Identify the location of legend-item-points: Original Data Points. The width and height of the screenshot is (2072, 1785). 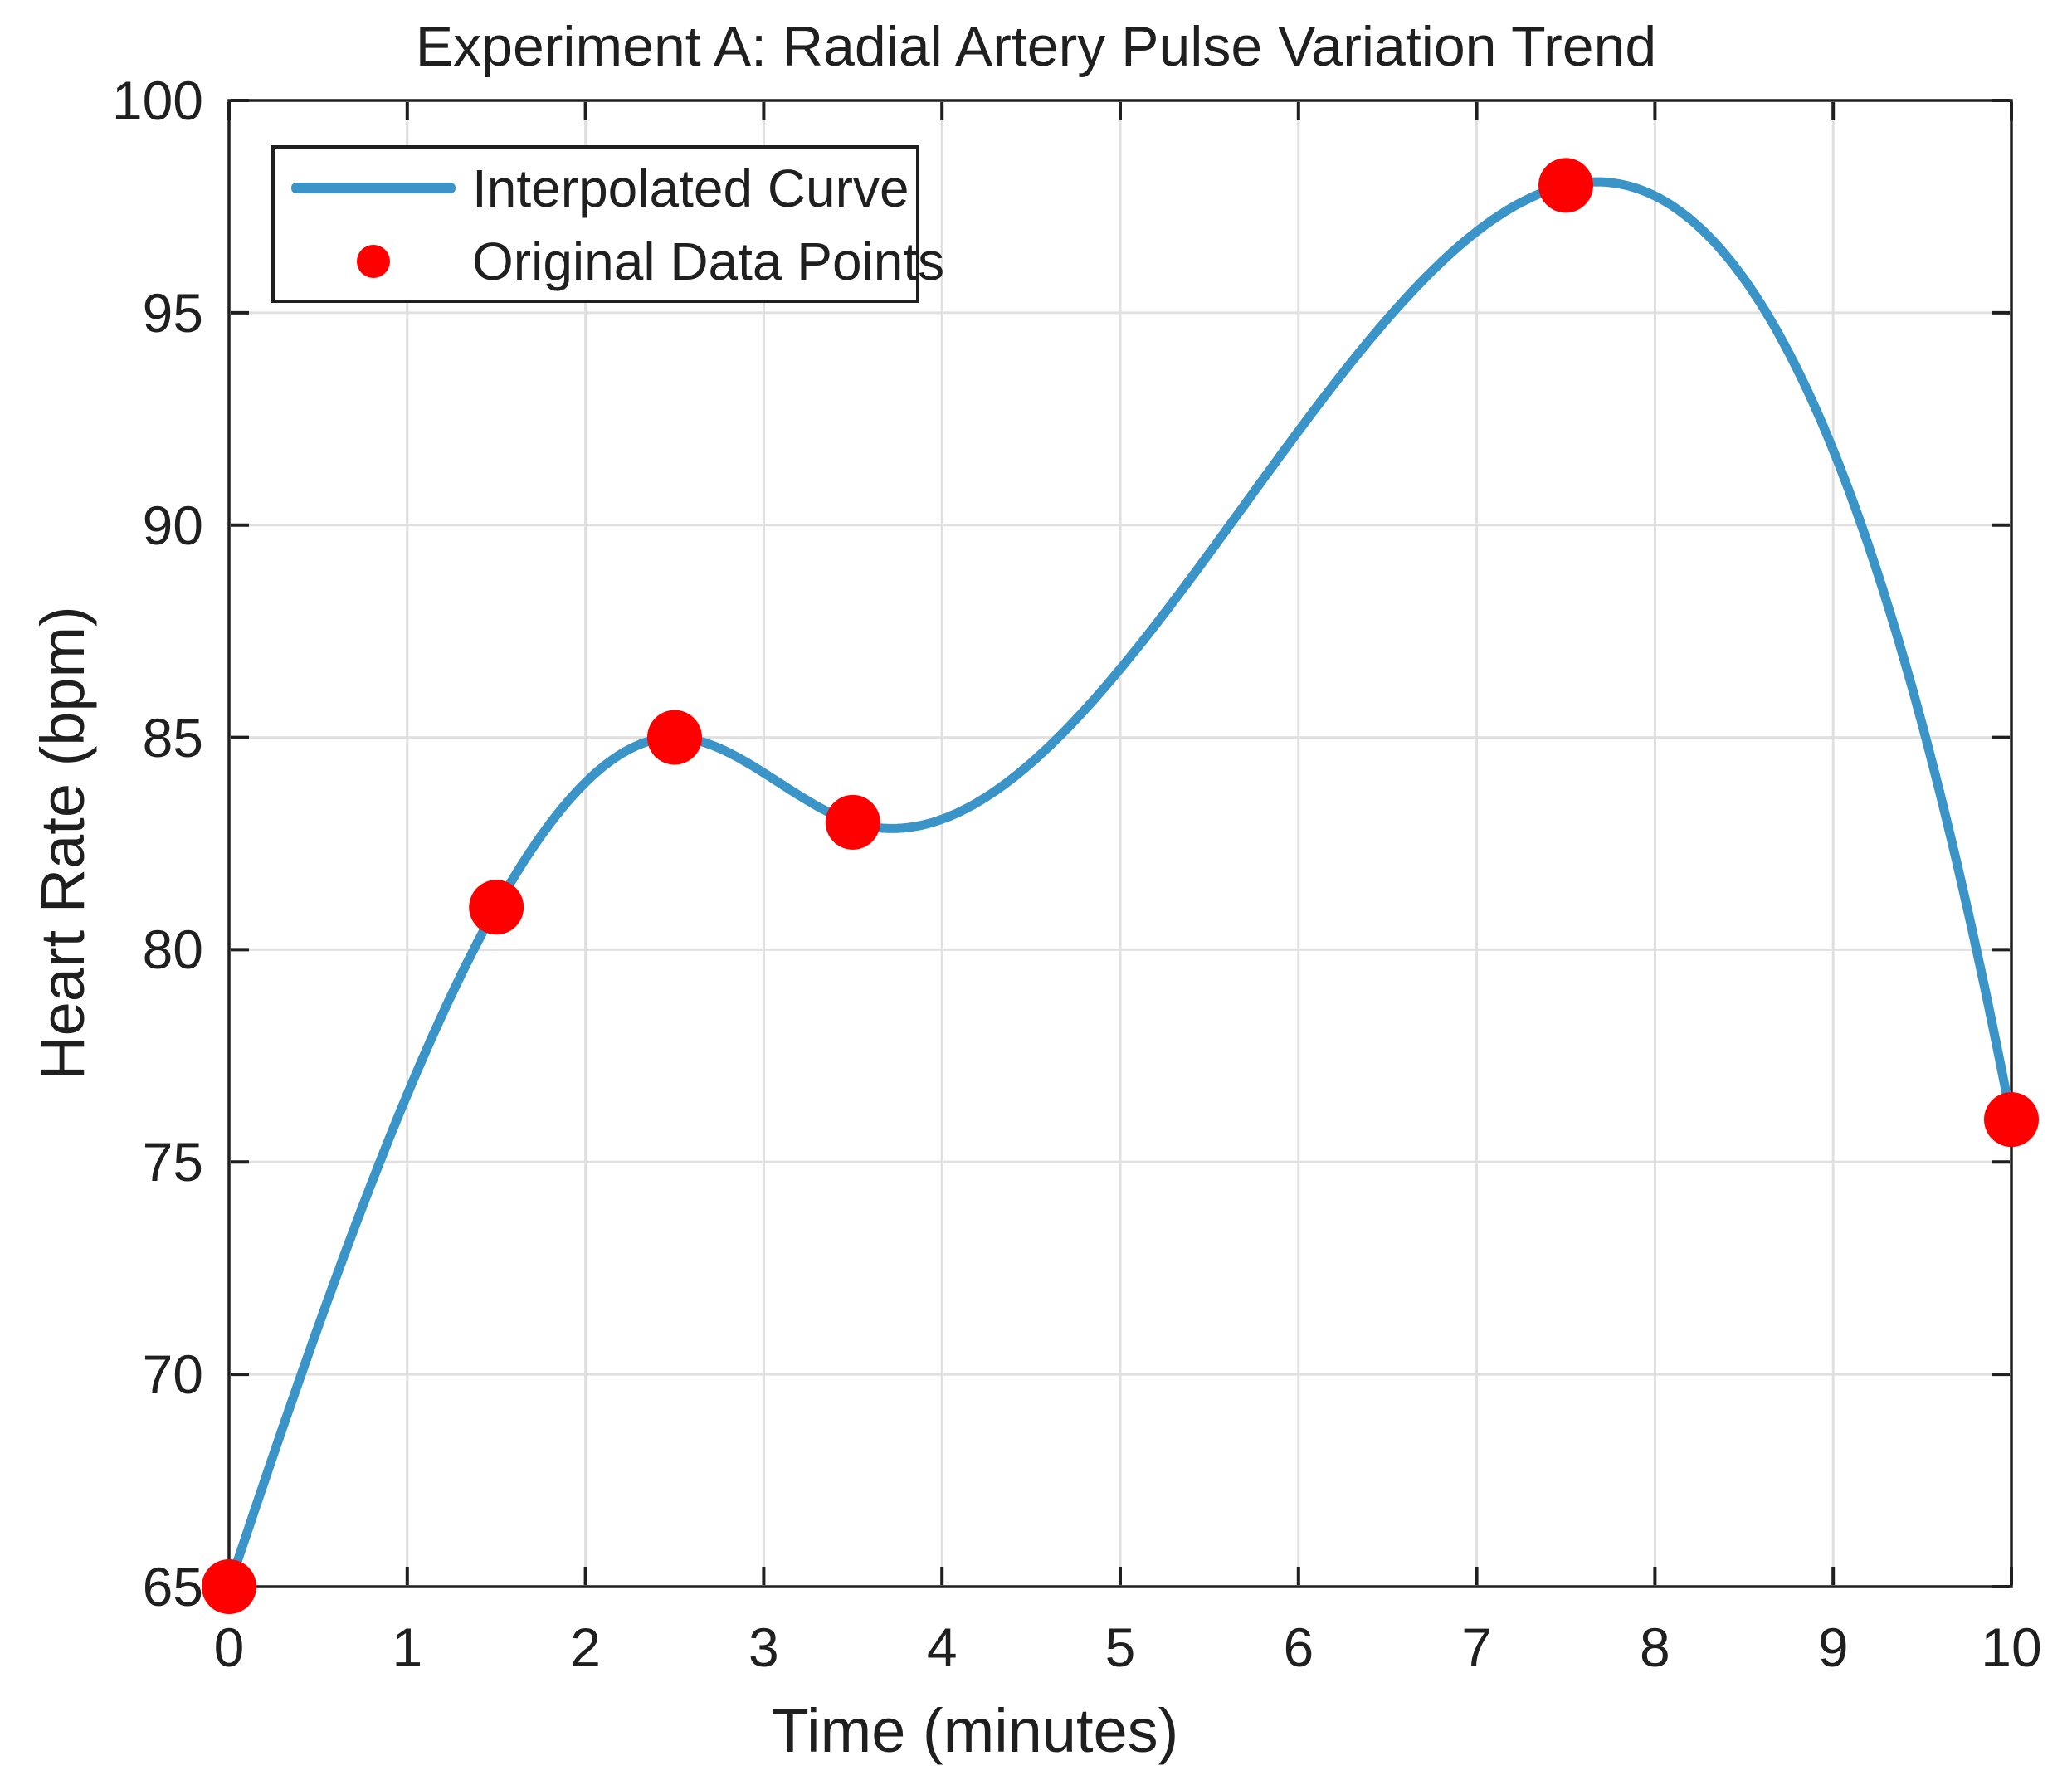
(609, 261).